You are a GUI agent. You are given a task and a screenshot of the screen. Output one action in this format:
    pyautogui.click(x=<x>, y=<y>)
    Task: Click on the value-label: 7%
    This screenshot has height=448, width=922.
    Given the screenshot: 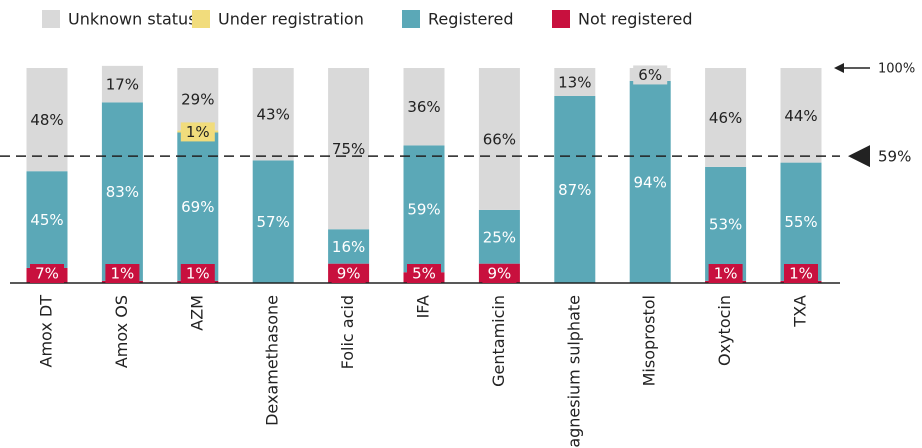 What is the action you would take?
    pyautogui.click(x=47, y=274)
    